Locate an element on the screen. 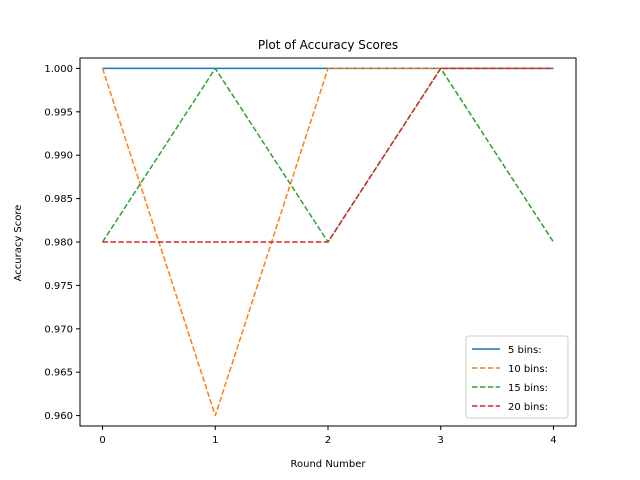 The height and width of the screenshot is (480, 640). x-axis-label: Round Number is located at coordinates (329, 464).